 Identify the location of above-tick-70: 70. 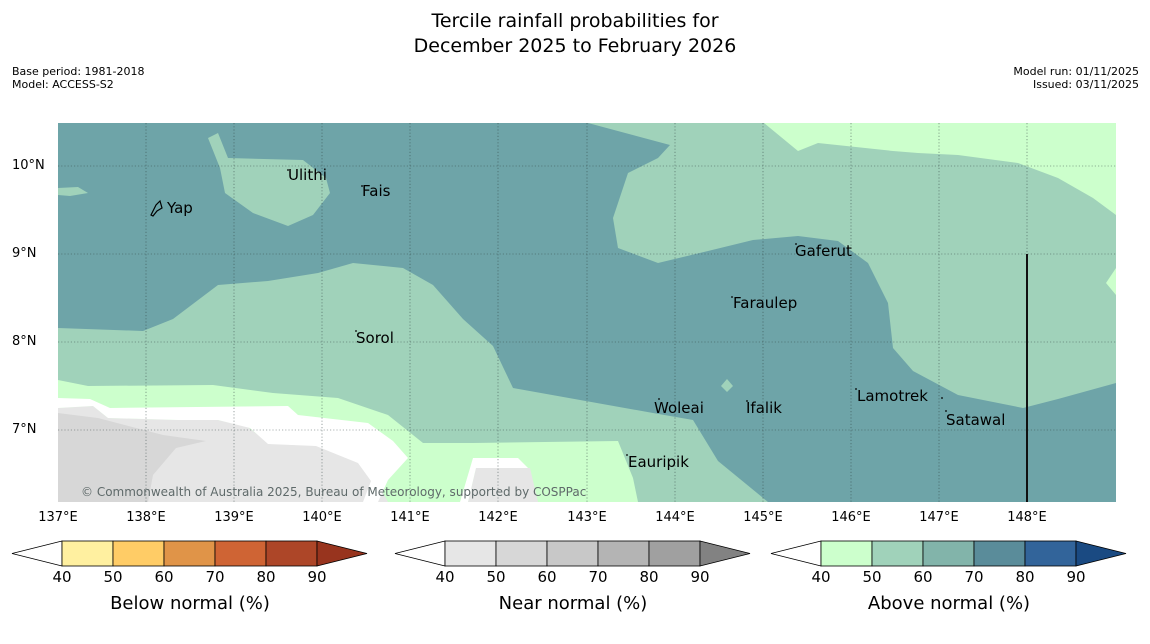
(974, 577).